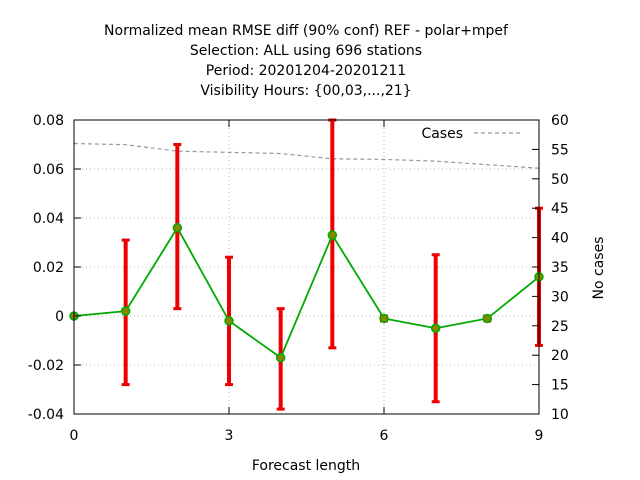  What do you see at coordinates (229, 436) in the screenshot?
I see `x-tick-label: 3` at bounding box center [229, 436].